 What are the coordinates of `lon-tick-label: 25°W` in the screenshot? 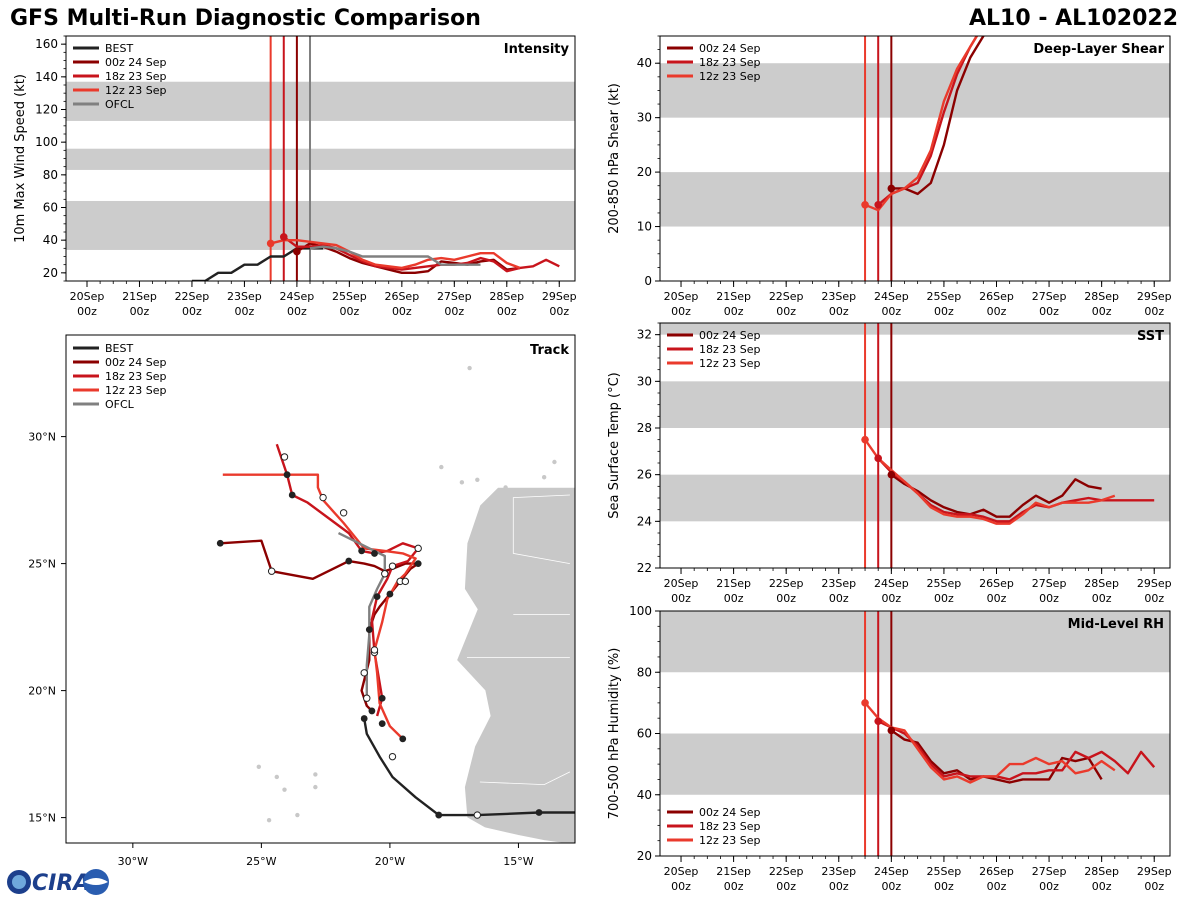 It's located at (261, 861).